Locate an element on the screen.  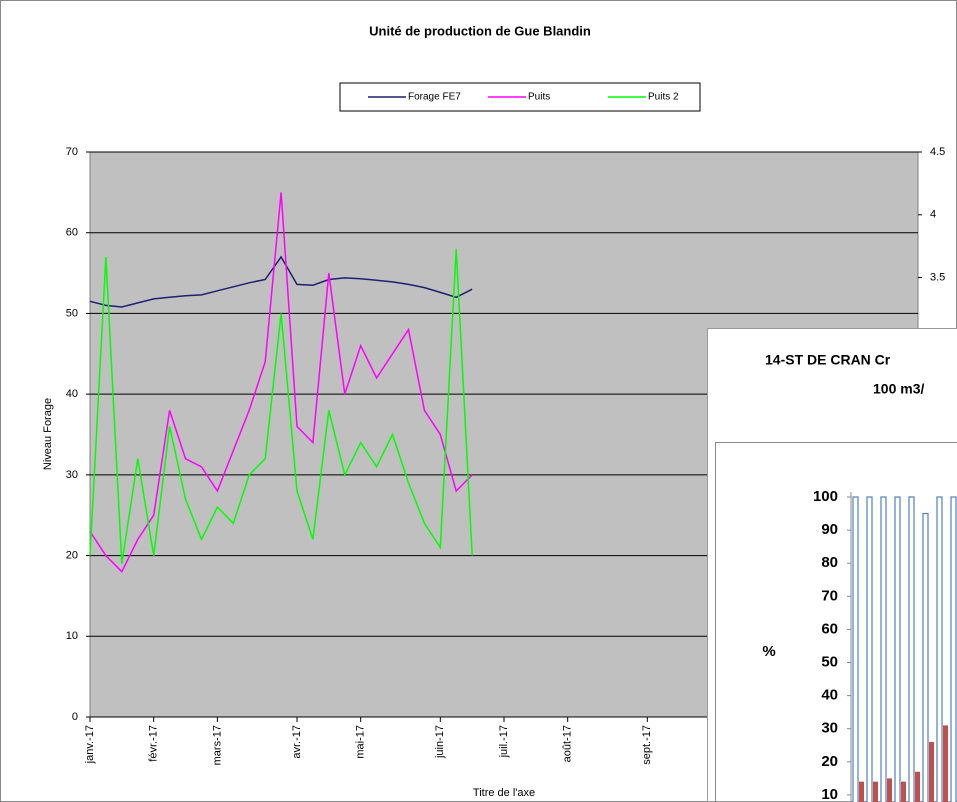
y-tick-label: 100 is located at coordinates (825, 496).